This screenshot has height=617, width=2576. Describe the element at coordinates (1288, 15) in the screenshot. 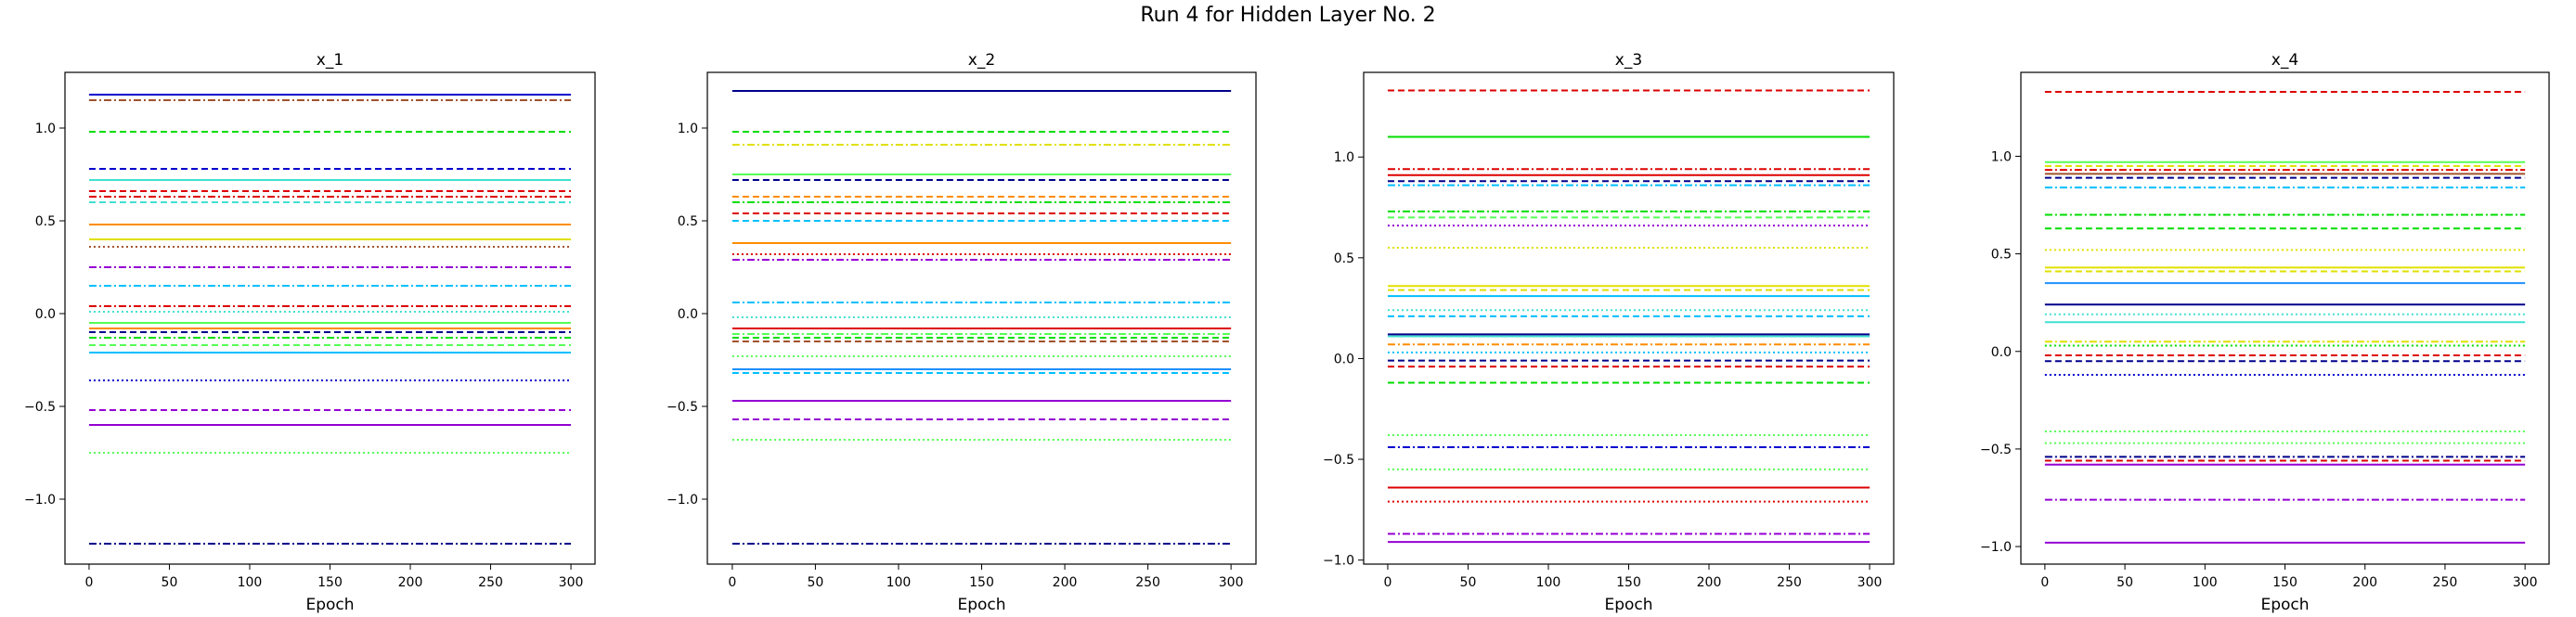

I see `figure-title: Run 4 for Hidden Layer No. 2` at that location.